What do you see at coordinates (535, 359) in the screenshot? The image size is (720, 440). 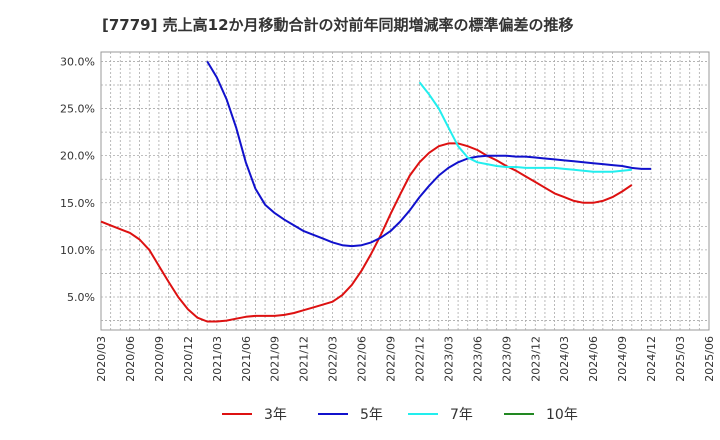 I see `x-tick-label: 2023/12` at bounding box center [535, 359].